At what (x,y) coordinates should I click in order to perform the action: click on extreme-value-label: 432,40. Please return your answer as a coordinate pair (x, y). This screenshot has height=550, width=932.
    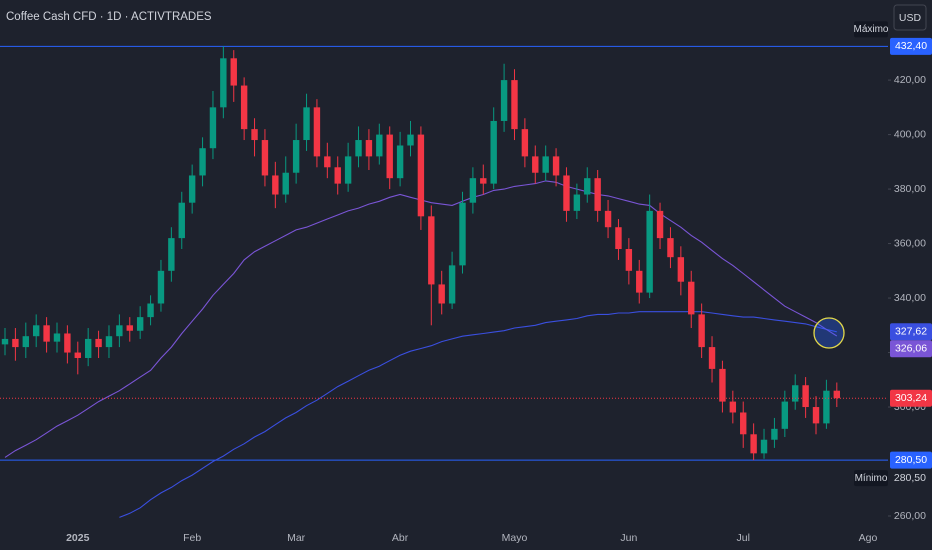
    Looking at the image, I should click on (911, 46).